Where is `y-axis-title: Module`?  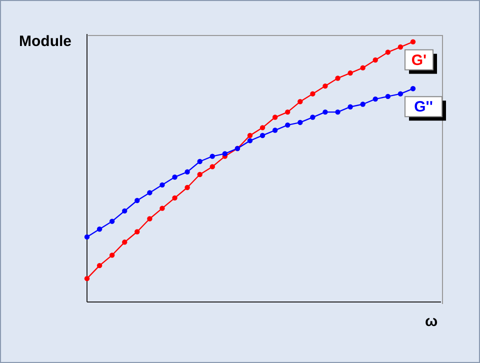 y-axis-title: Module is located at coordinates (45, 41).